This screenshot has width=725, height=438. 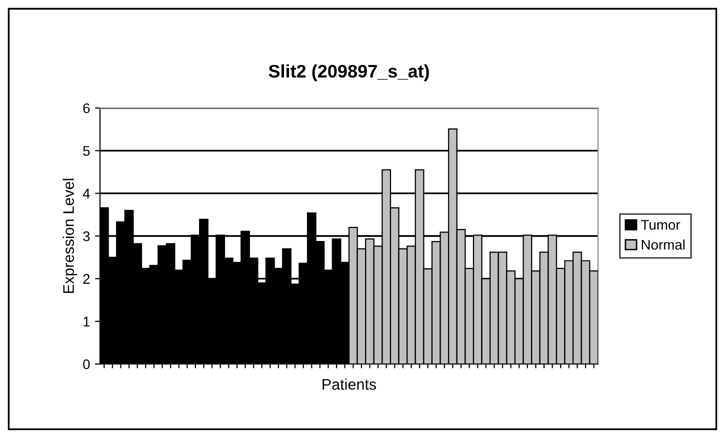 I want to click on y-axis-title: Expression Level, so click(x=69, y=235).